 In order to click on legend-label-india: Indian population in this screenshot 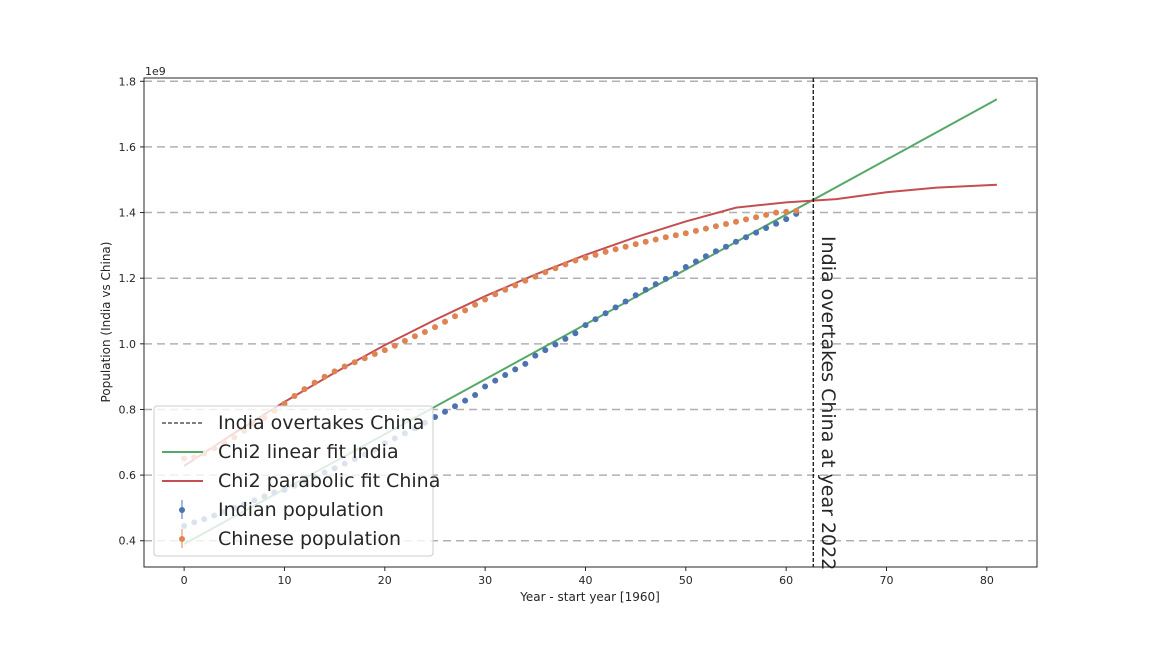, I will do `click(301, 510)`.